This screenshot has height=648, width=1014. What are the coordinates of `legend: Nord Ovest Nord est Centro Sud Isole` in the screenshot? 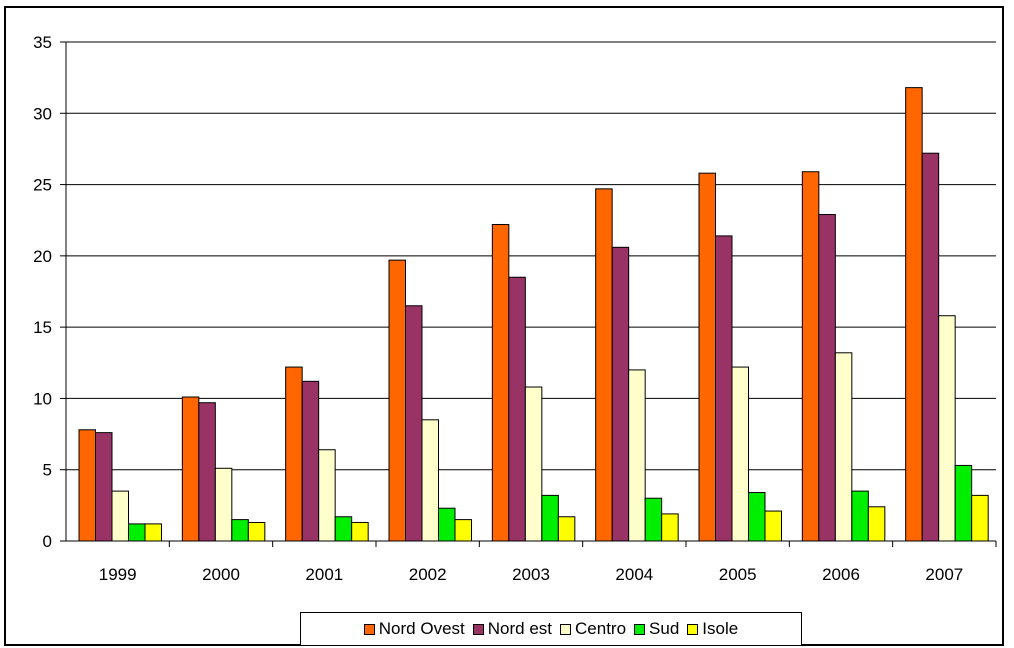 It's located at (551, 629).